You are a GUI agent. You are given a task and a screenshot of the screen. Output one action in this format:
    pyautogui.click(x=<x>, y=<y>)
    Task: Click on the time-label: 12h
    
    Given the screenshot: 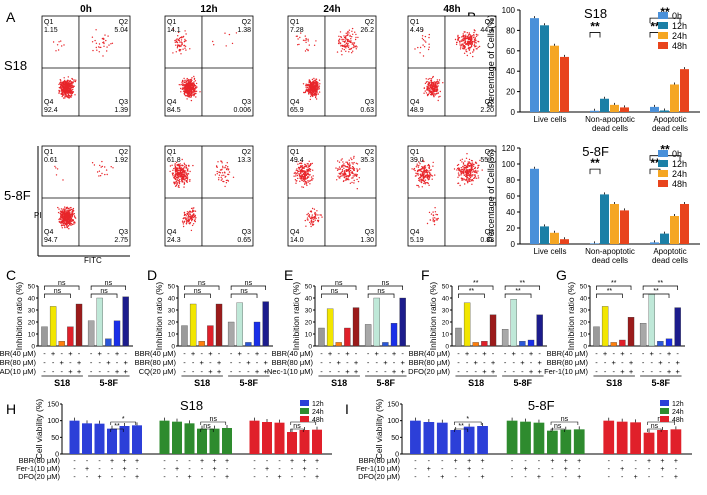 What is the action you would take?
    pyautogui.click(x=208, y=9)
    